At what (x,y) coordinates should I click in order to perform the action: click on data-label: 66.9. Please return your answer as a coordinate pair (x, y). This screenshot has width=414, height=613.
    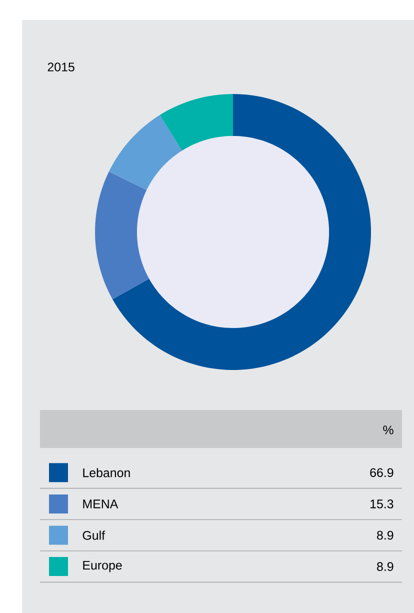
    Looking at the image, I should click on (382, 473).